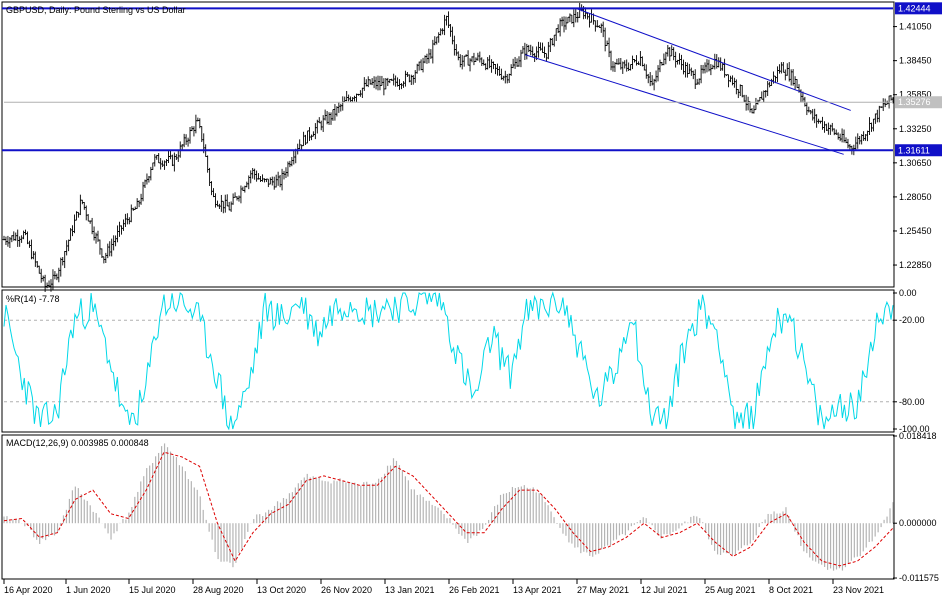 This screenshot has height=600, width=950. Describe the element at coordinates (912, 320) in the screenshot. I see `williams-r-tick-label: -20.00` at that location.